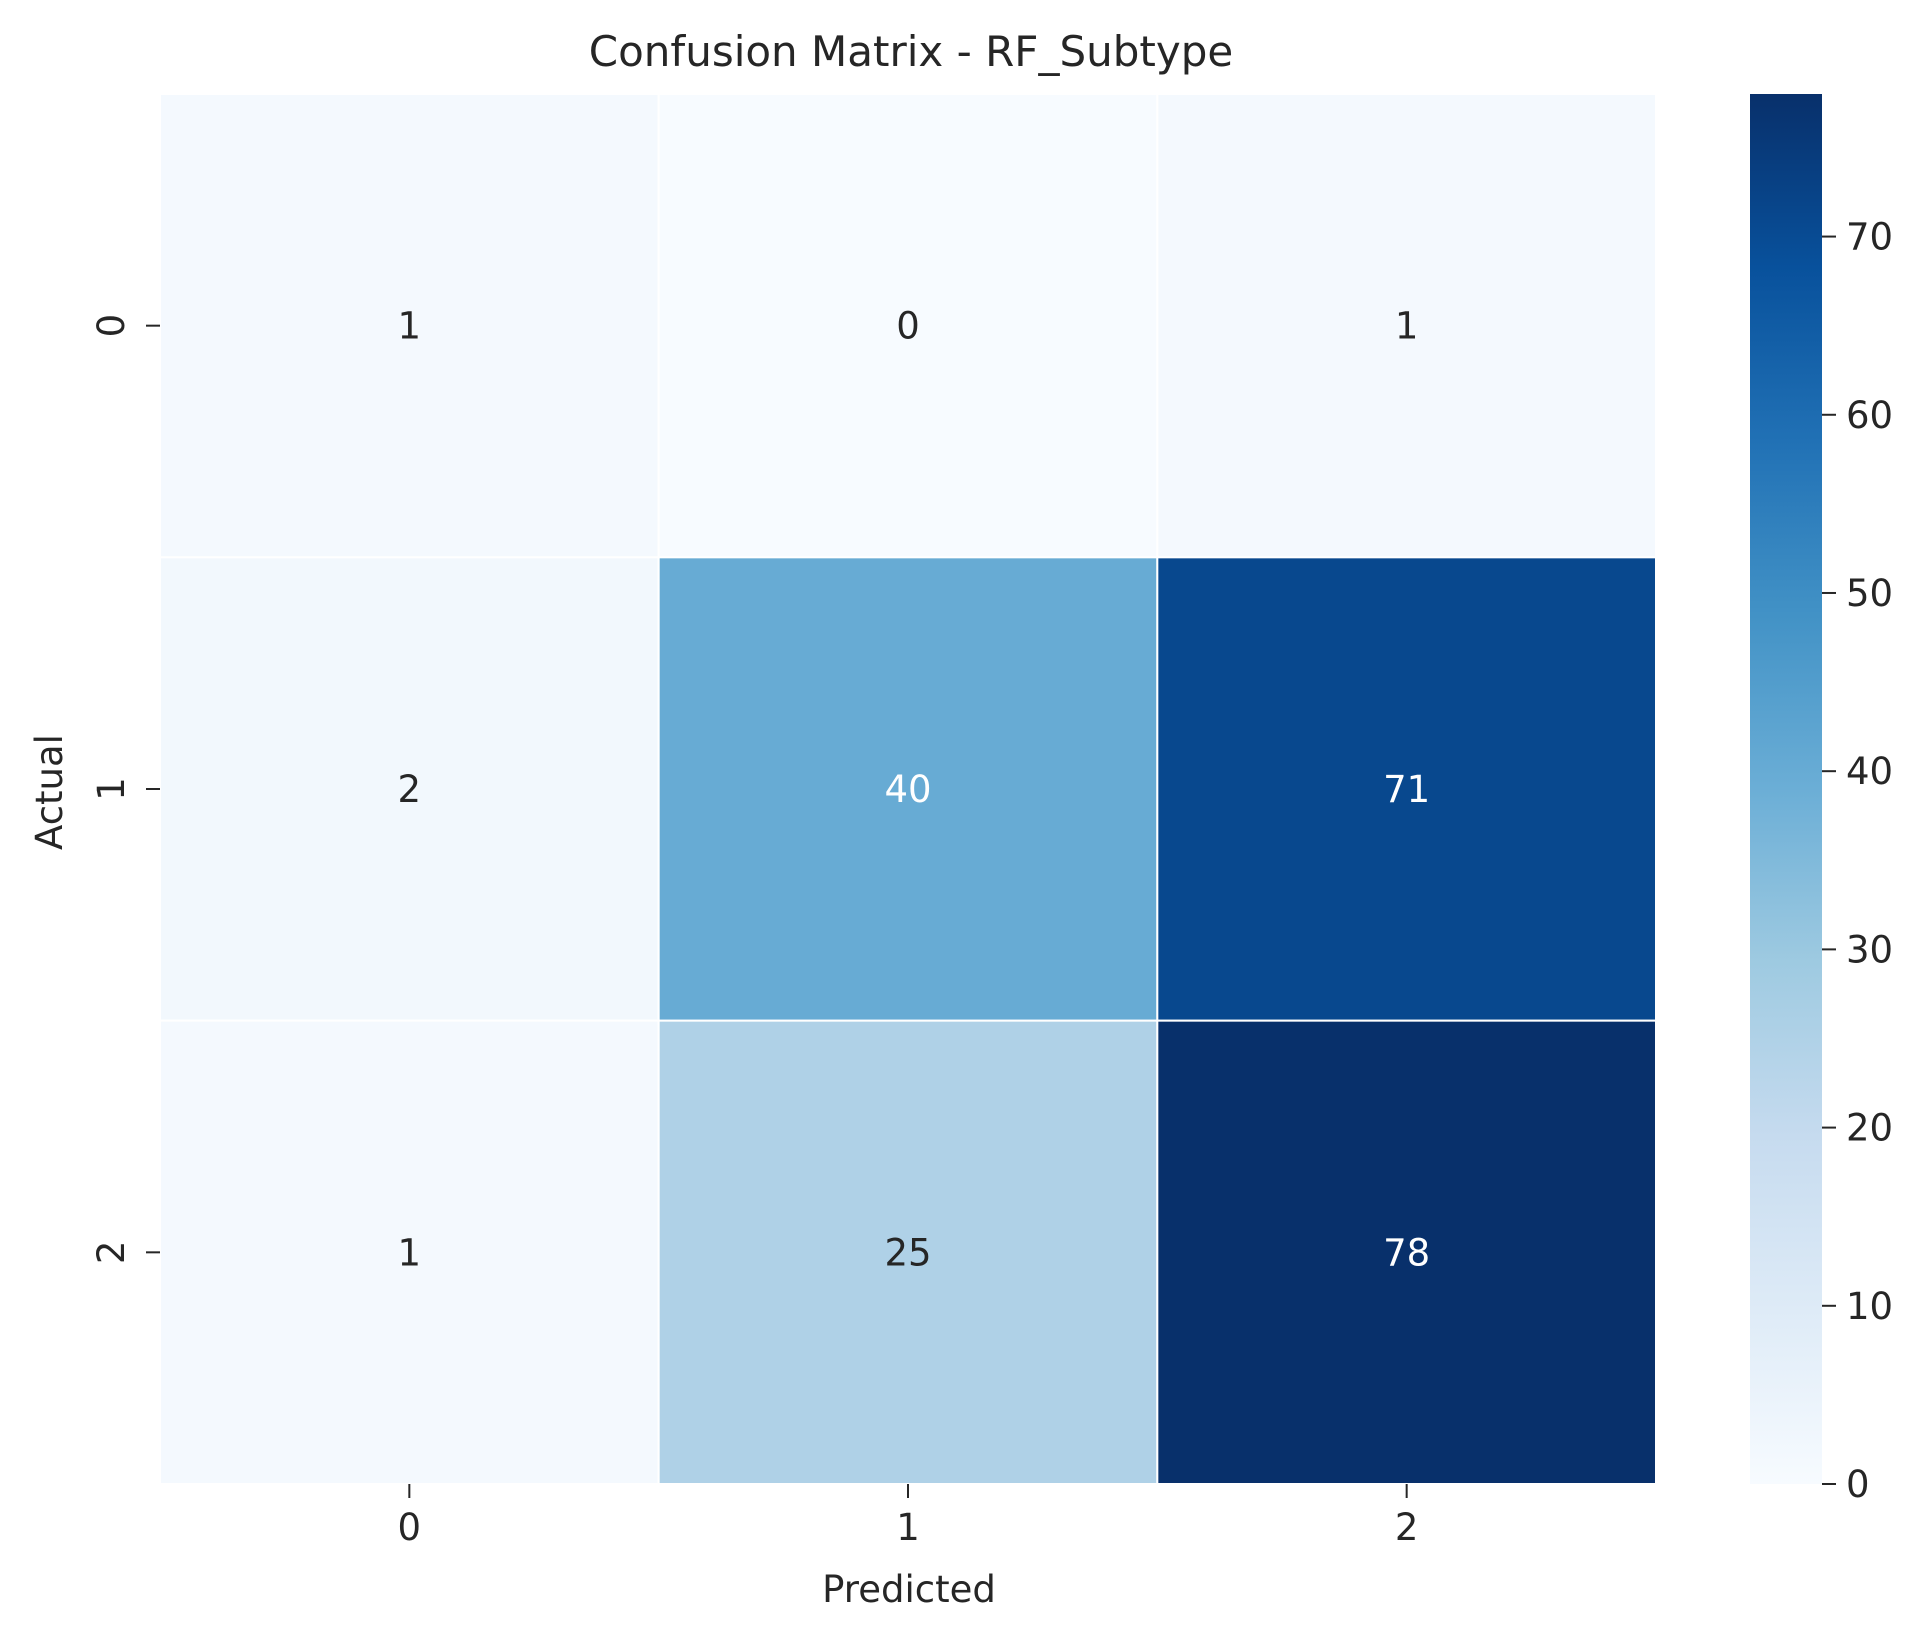 This screenshot has width=1922, height=1638. I want to click on cell-value-1-2: 71, so click(1406, 789).